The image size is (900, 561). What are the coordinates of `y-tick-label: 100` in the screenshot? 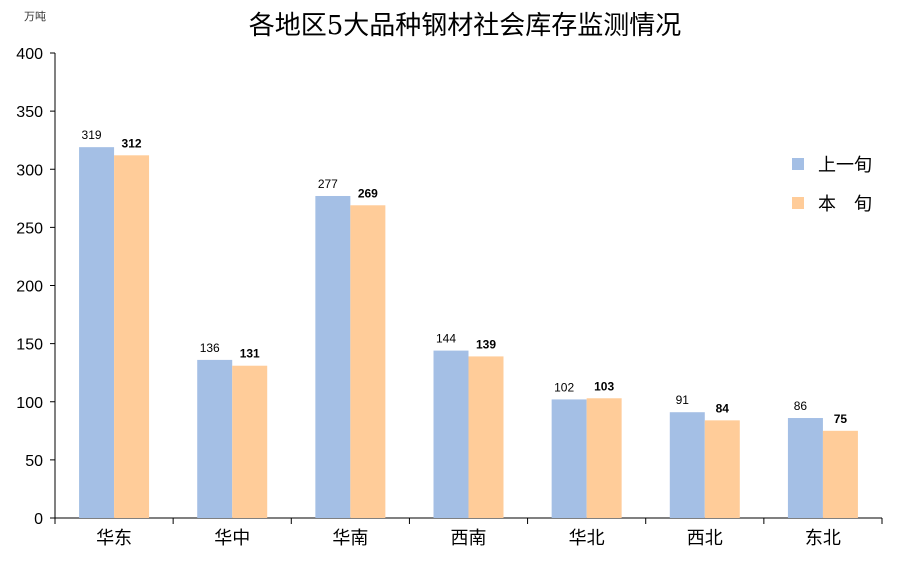 It's located at (29, 403).